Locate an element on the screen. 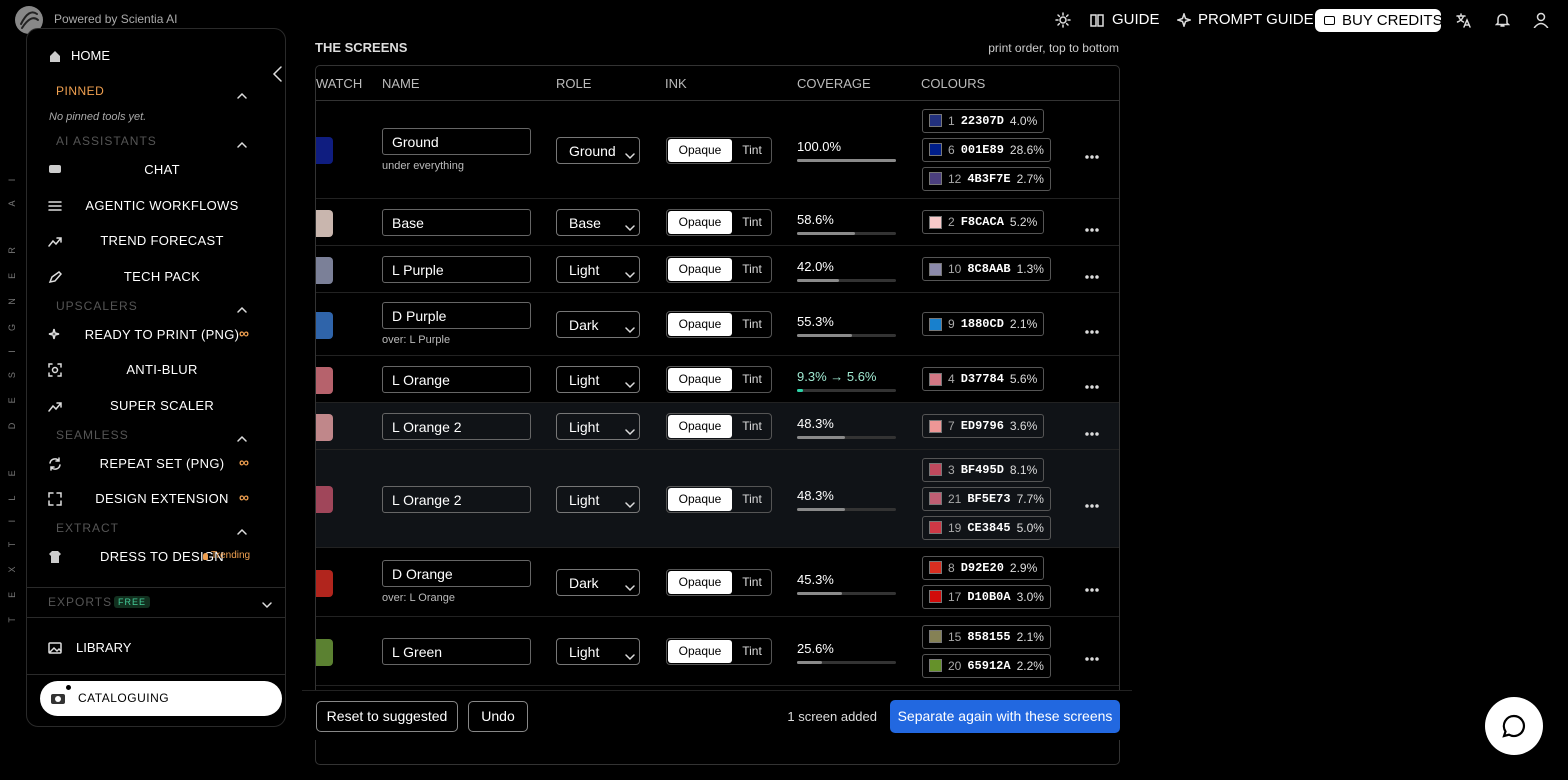 The width and height of the screenshot is (1568, 780). name-input: Base is located at coordinates (456, 222).